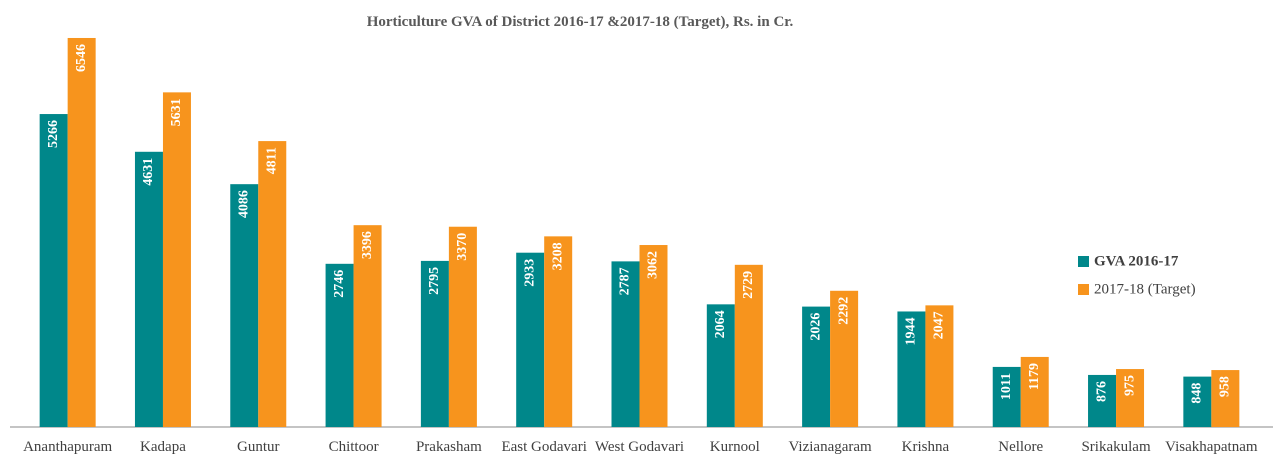 The width and height of the screenshot is (1273, 476). Describe the element at coordinates (354, 447) in the screenshot. I see `x-tick-label: Chittoor` at that location.